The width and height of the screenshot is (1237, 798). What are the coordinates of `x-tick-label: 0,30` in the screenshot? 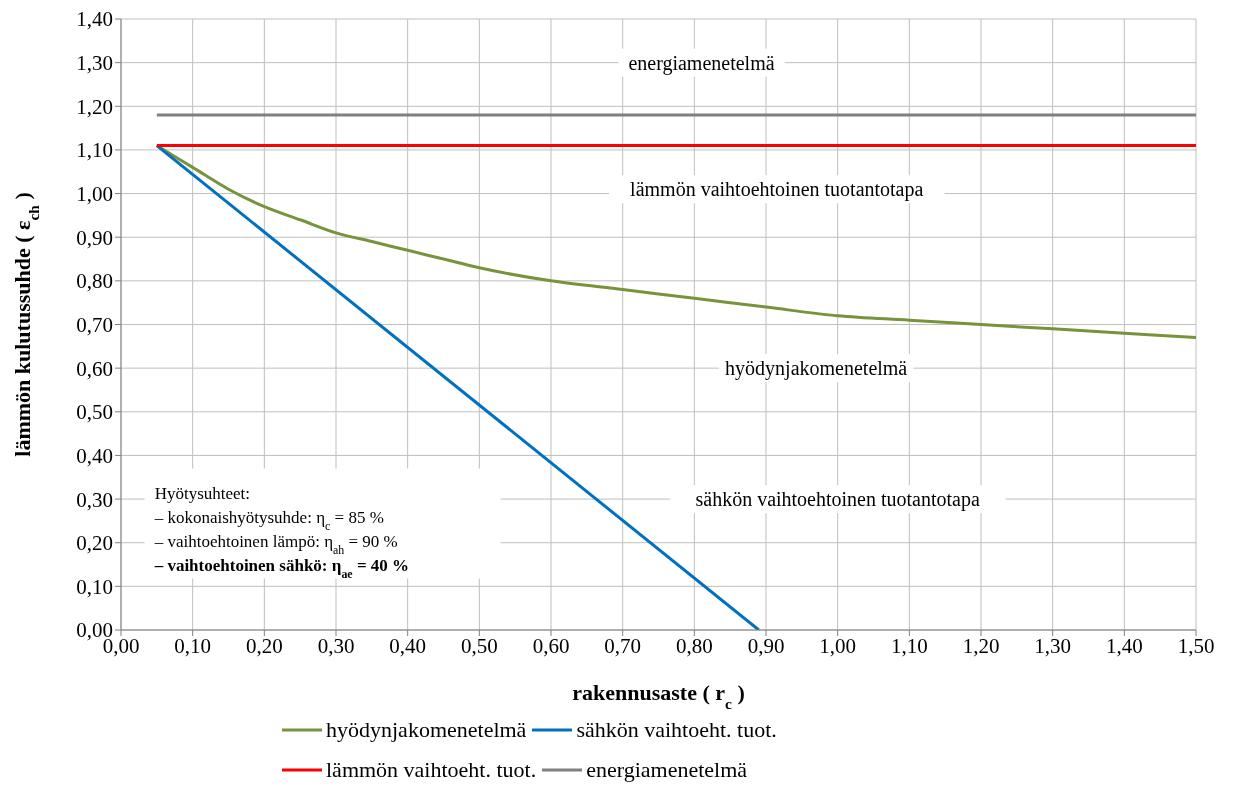 It's located at (336, 645).